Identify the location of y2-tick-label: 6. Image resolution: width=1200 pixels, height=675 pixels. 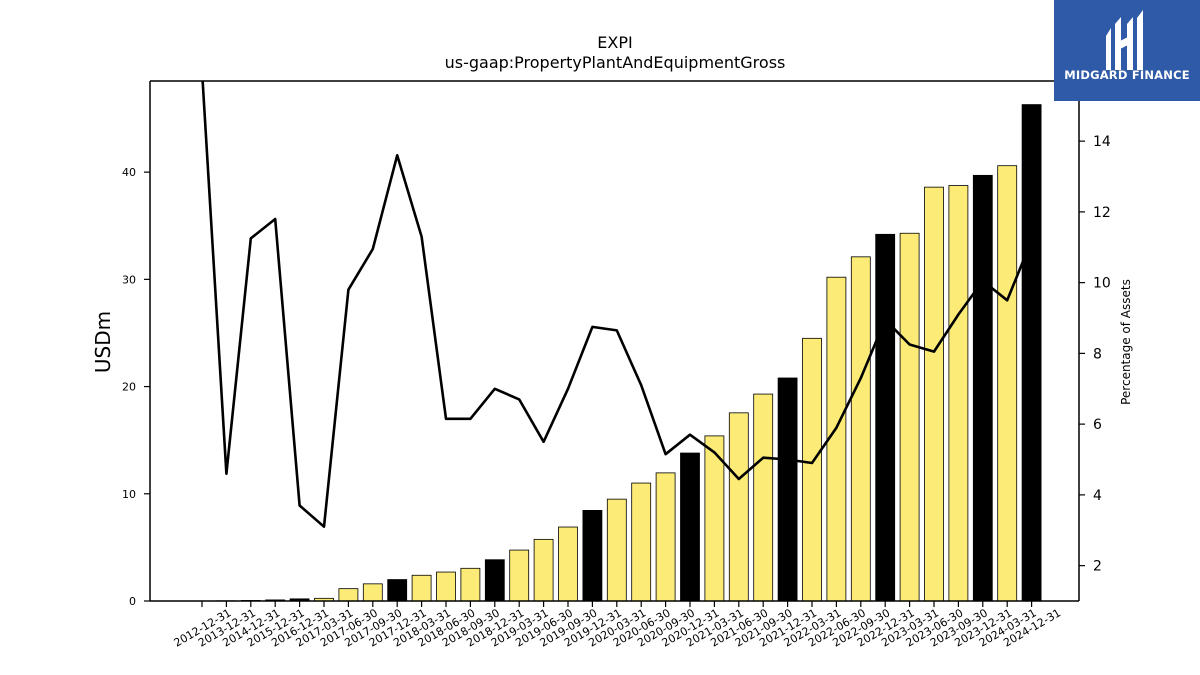
(1097, 425).